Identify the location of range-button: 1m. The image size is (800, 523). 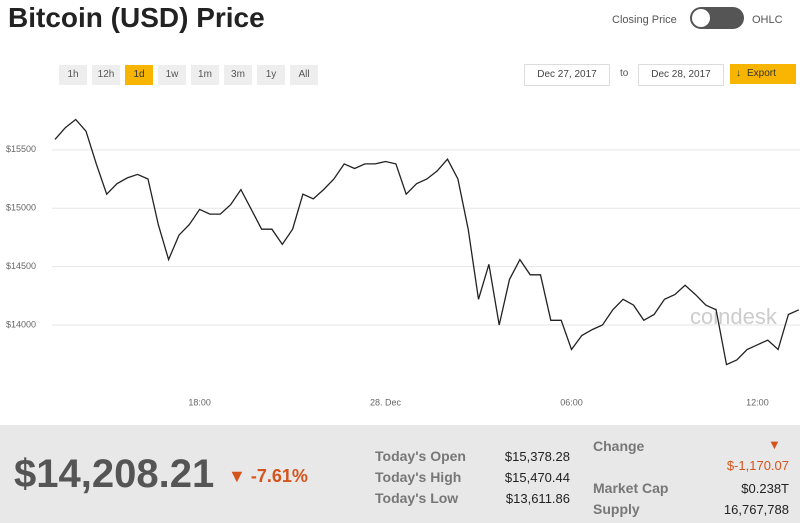
(205, 75).